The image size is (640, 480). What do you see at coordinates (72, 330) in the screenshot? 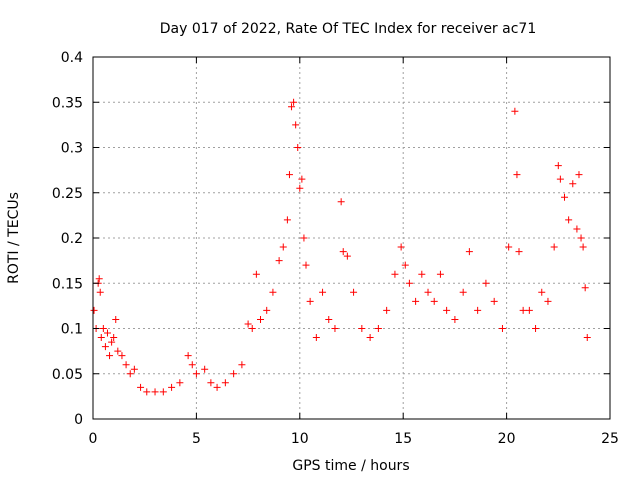
I see `y-tick-label: 0.1` at bounding box center [72, 330].